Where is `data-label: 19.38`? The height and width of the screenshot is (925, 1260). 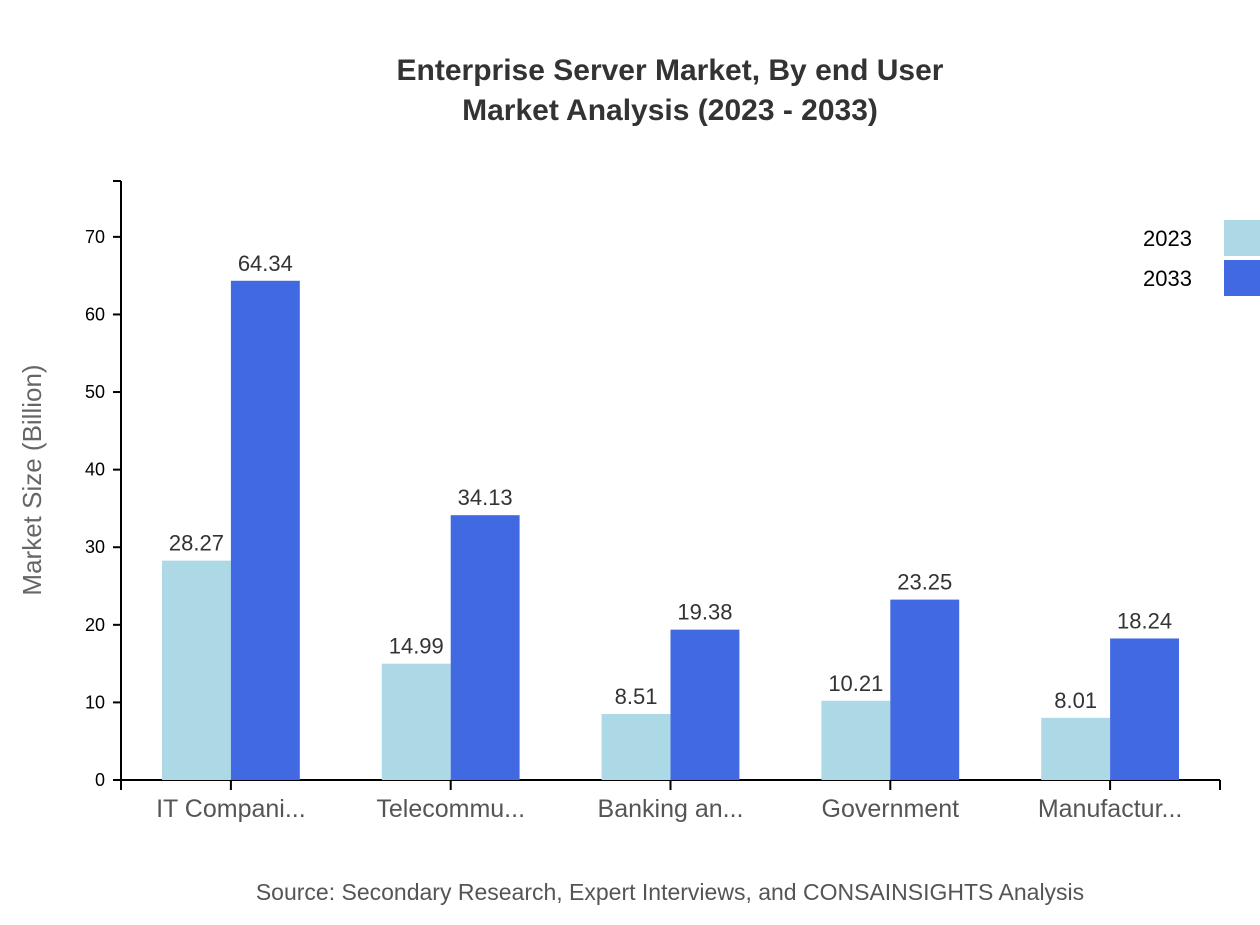
data-label: 19.38 is located at coordinates (704, 612).